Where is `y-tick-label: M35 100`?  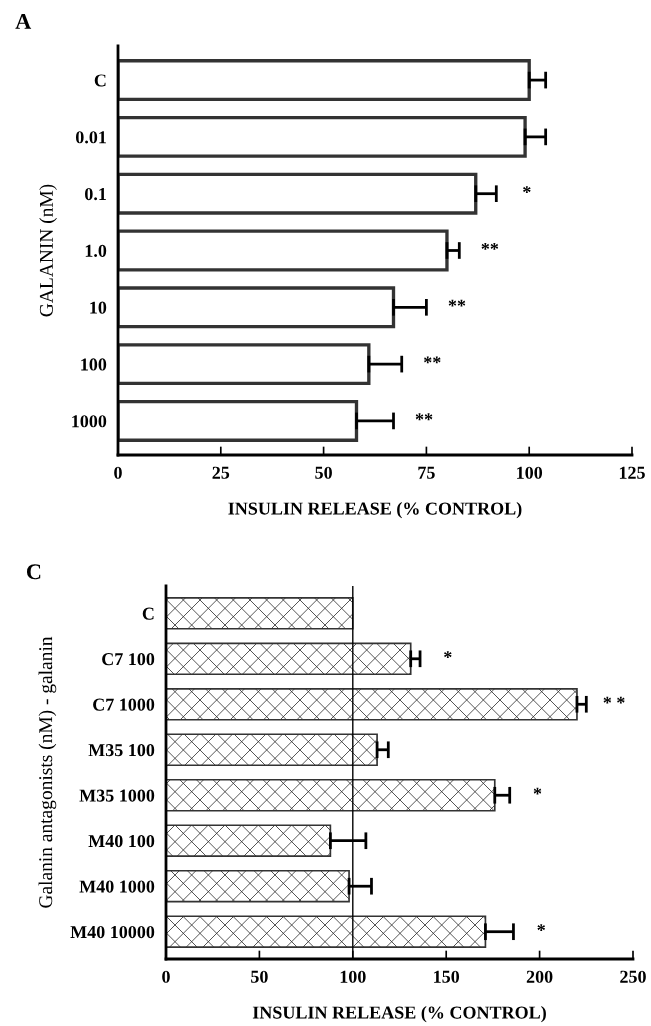 y-tick-label: M35 100 is located at coordinates (121, 750).